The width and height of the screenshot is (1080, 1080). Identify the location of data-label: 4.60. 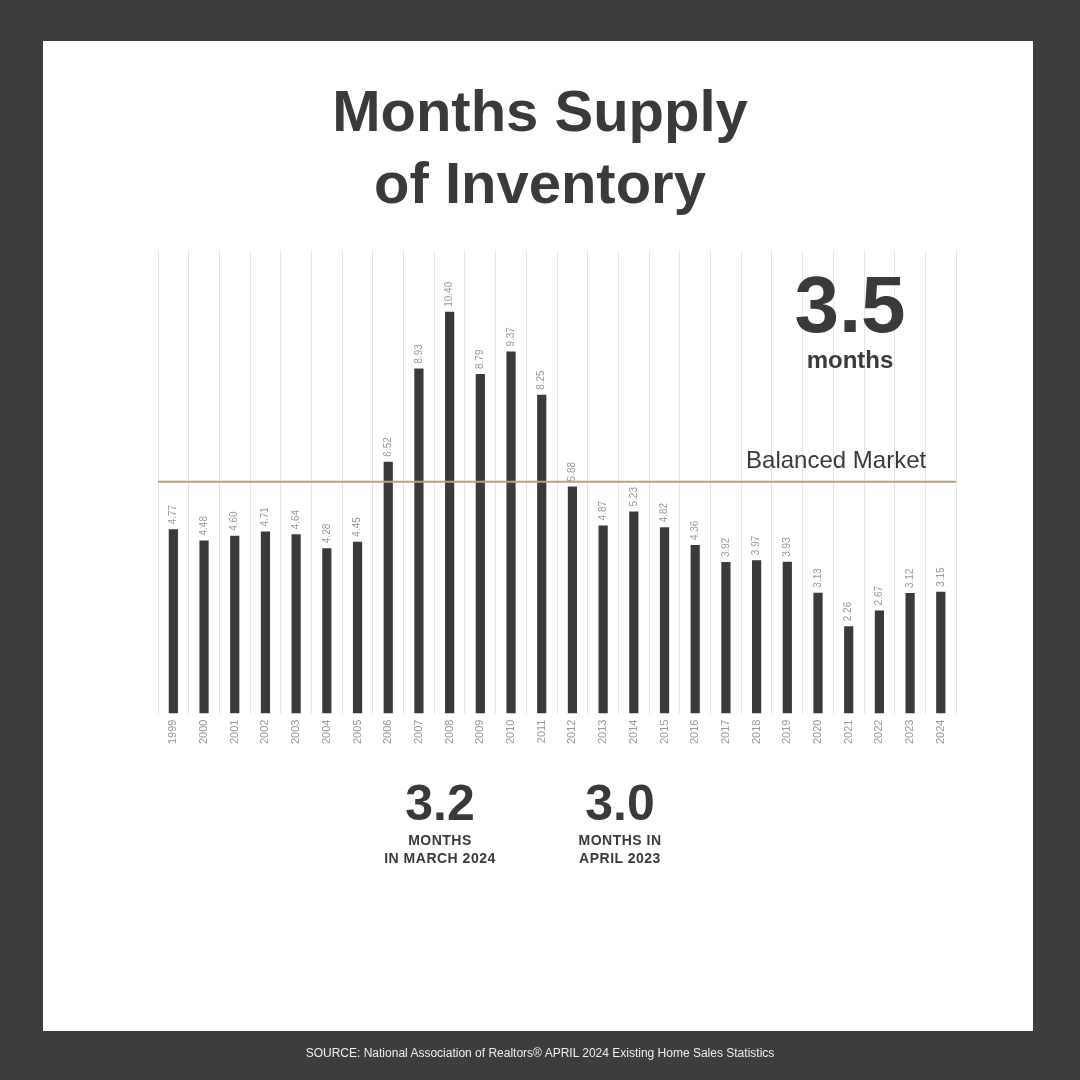
(234, 520).